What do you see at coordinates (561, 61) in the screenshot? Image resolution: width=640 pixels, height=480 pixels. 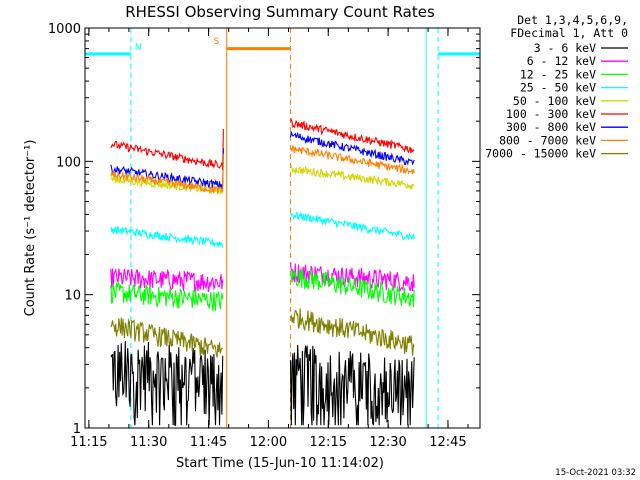 I see `legend-label-2: 6 - 12 keV` at bounding box center [561, 61].